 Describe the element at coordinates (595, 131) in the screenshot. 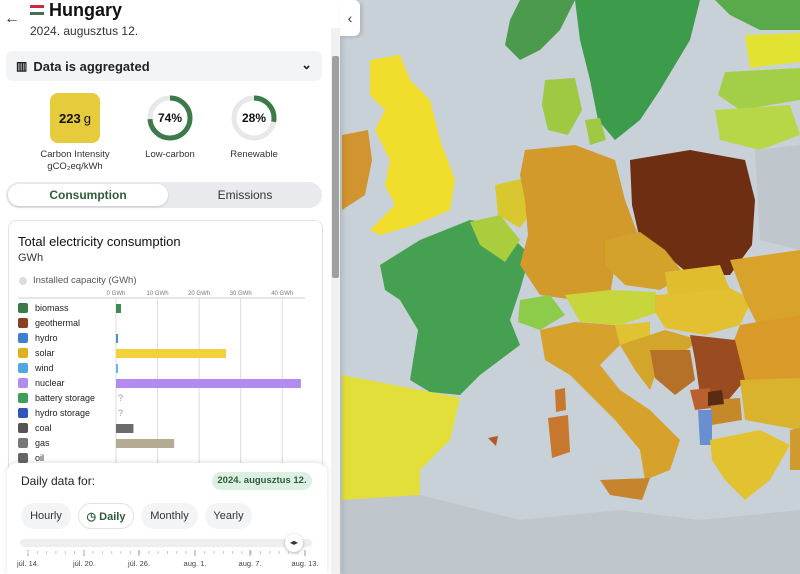

I see `map-denmark-isl` at that location.